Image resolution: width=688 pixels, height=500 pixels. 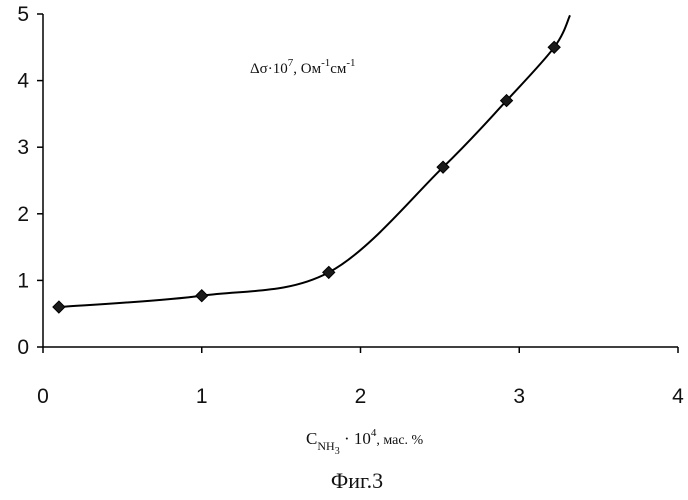 I want to click on x-tick-label: 0, so click(x=43, y=396).